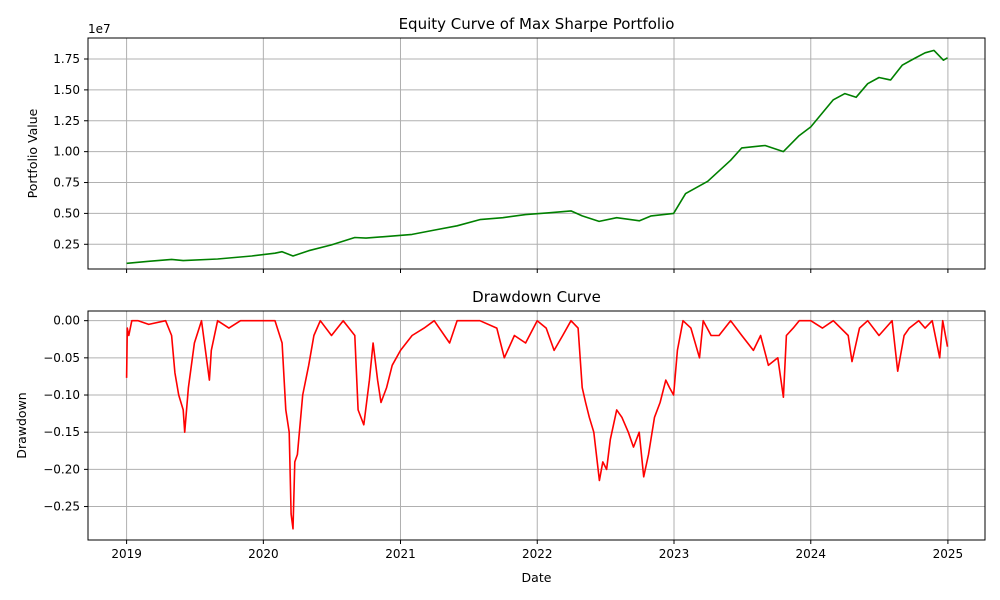  What do you see at coordinates (537, 554) in the screenshot?
I see `x-tick-label: 2022` at bounding box center [537, 554].